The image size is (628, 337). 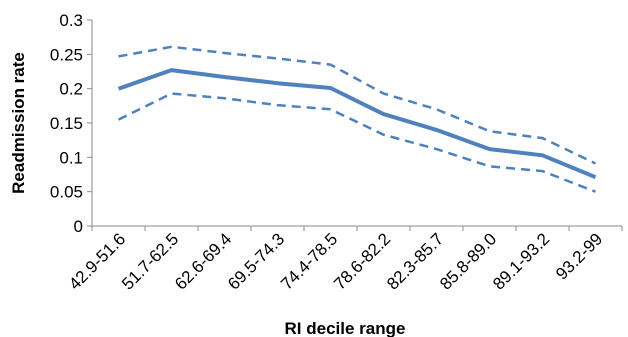 What do you see at coordinates (468, 261) in the screenshot?
I see `x-tick-label: 85.8-89.0` at bounding box center [468, 261].